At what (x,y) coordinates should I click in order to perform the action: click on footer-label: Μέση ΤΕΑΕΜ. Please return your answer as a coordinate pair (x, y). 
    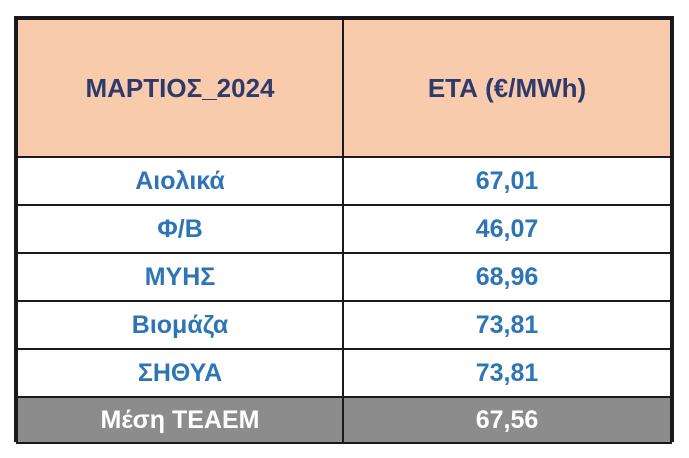
    Looking at the image, I should click on (180, 420).